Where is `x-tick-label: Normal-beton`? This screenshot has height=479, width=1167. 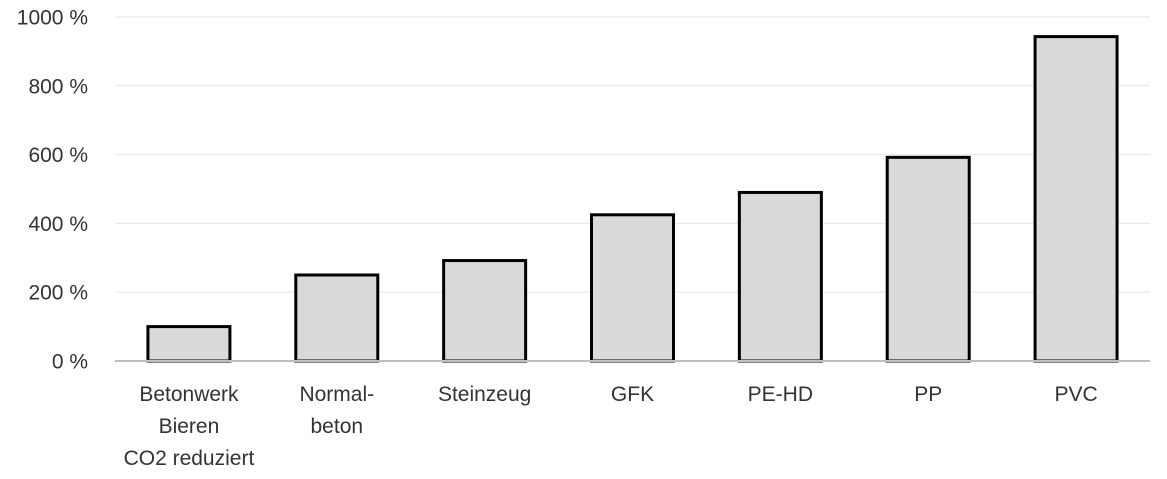 x-tick-label: Normal-beton is located at coordinates (336, 410).